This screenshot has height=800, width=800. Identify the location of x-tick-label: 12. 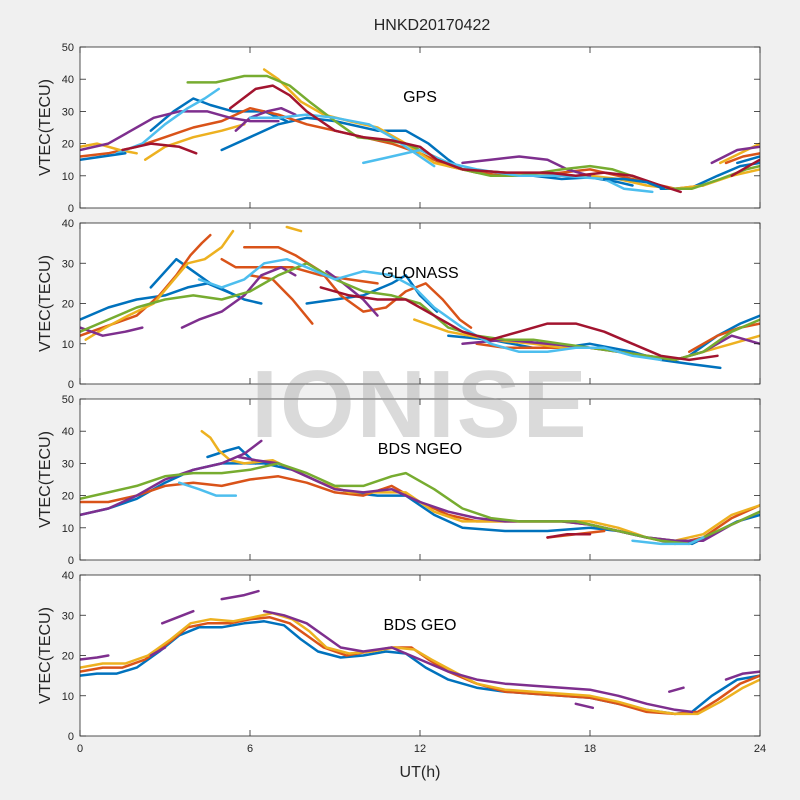
(420, 749).